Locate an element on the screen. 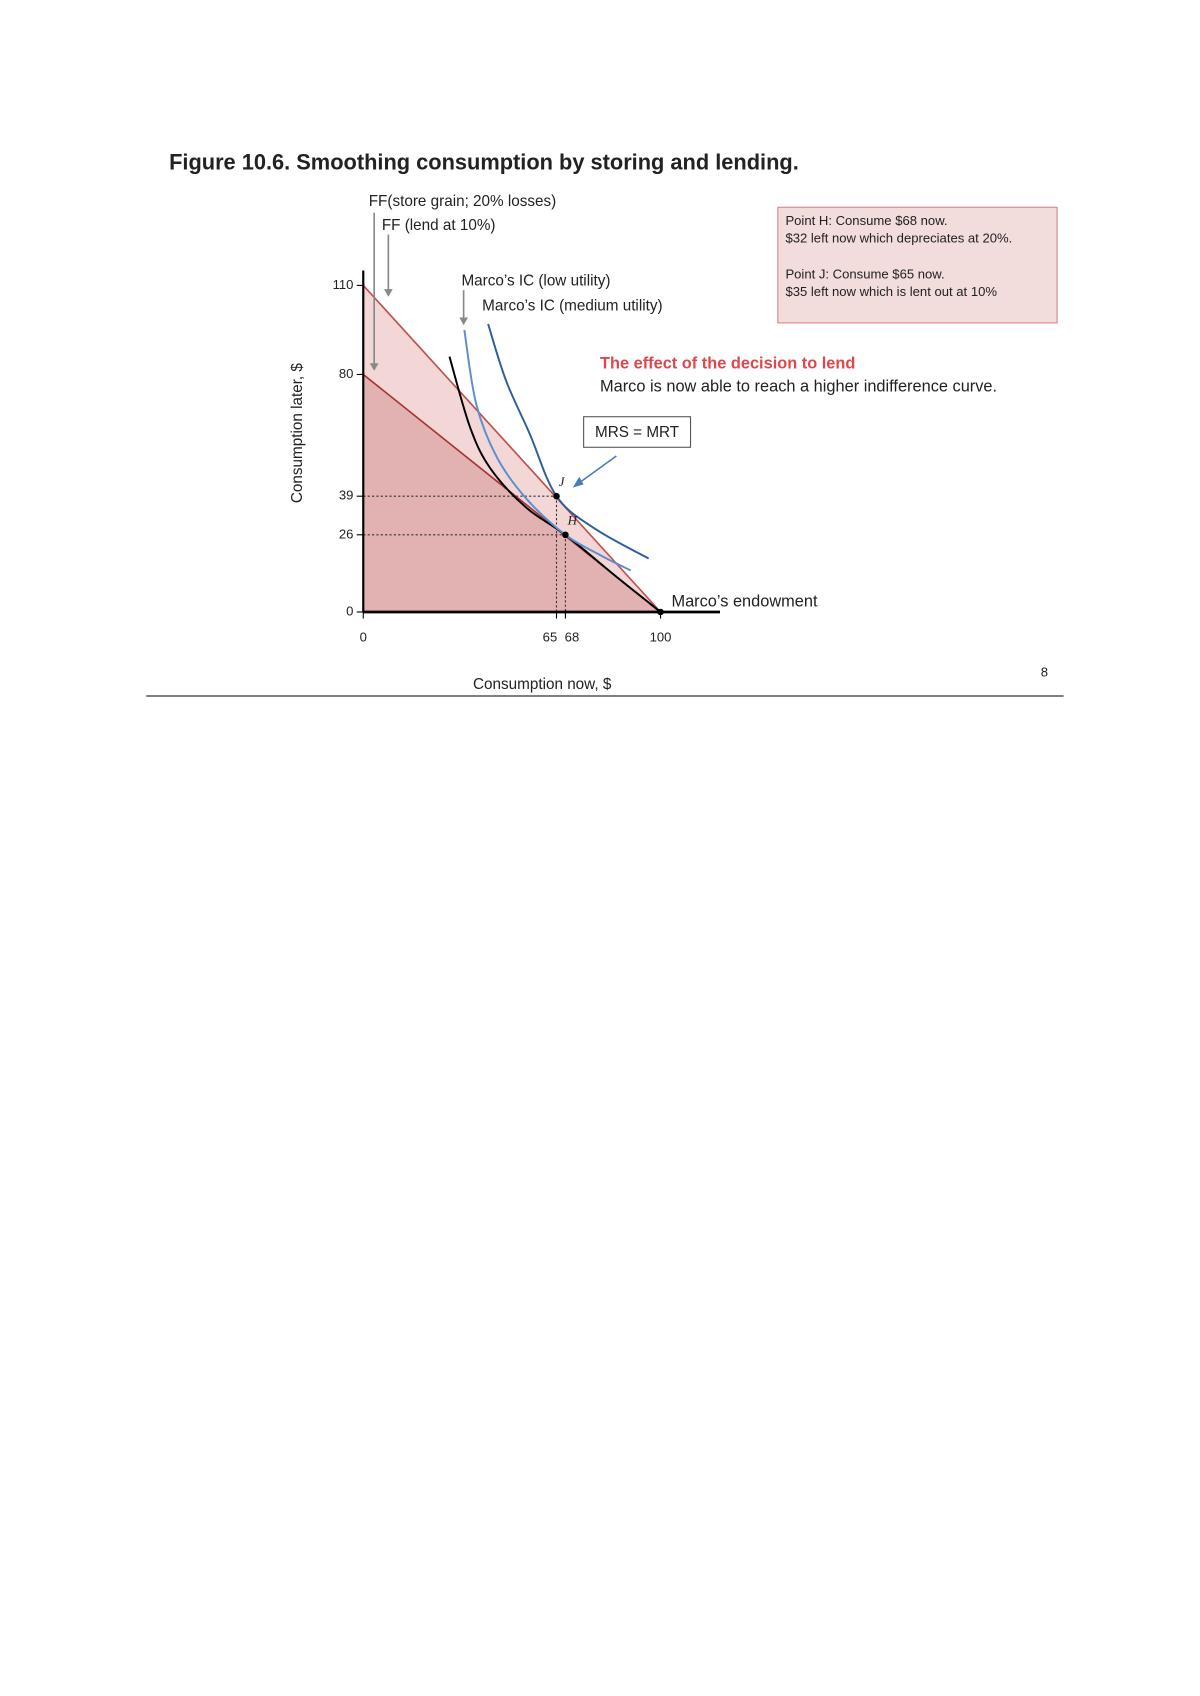 The height and width of the screenshot is (1696, 1200). info-text: Point H: Consume $68 now. is located at coordinates (866, 220).